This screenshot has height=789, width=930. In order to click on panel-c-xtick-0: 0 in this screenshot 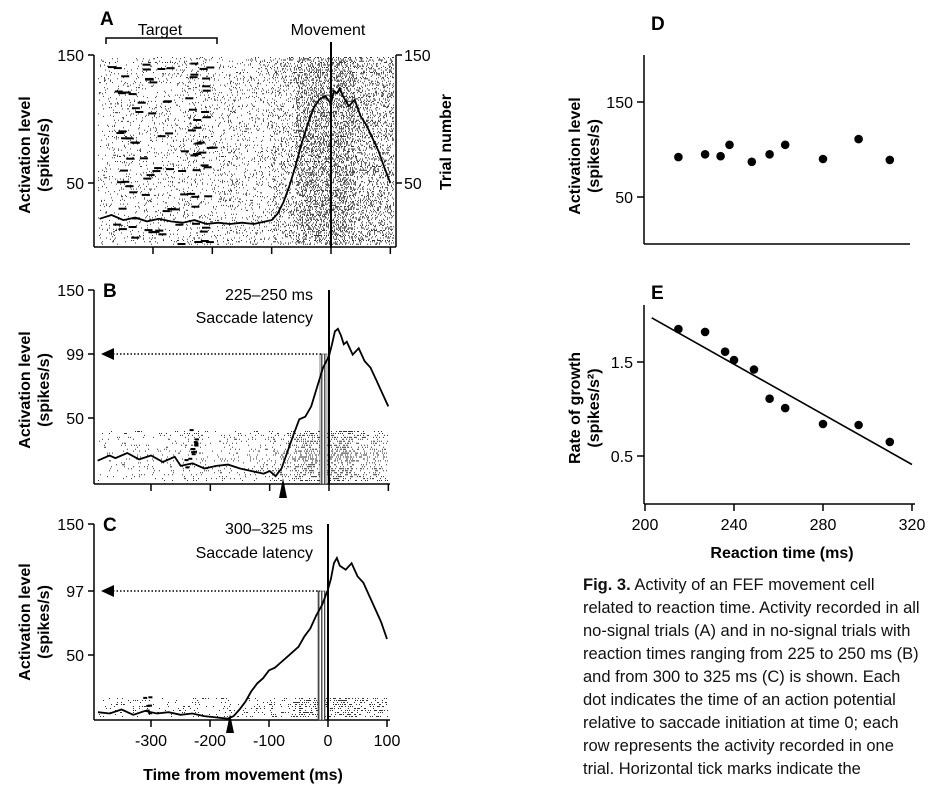, I will do `click(328, 741)`.